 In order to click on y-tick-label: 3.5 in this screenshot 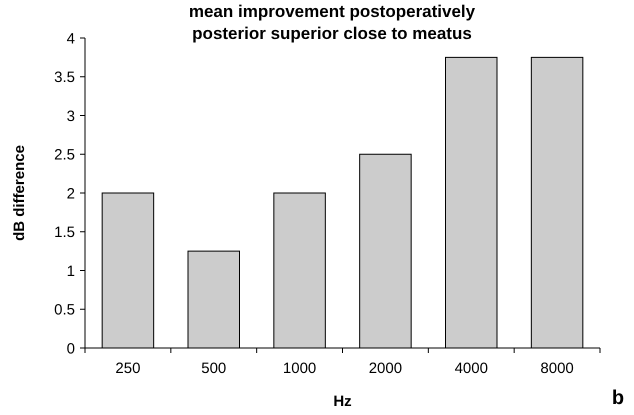, I will do `click(64, 77)`.